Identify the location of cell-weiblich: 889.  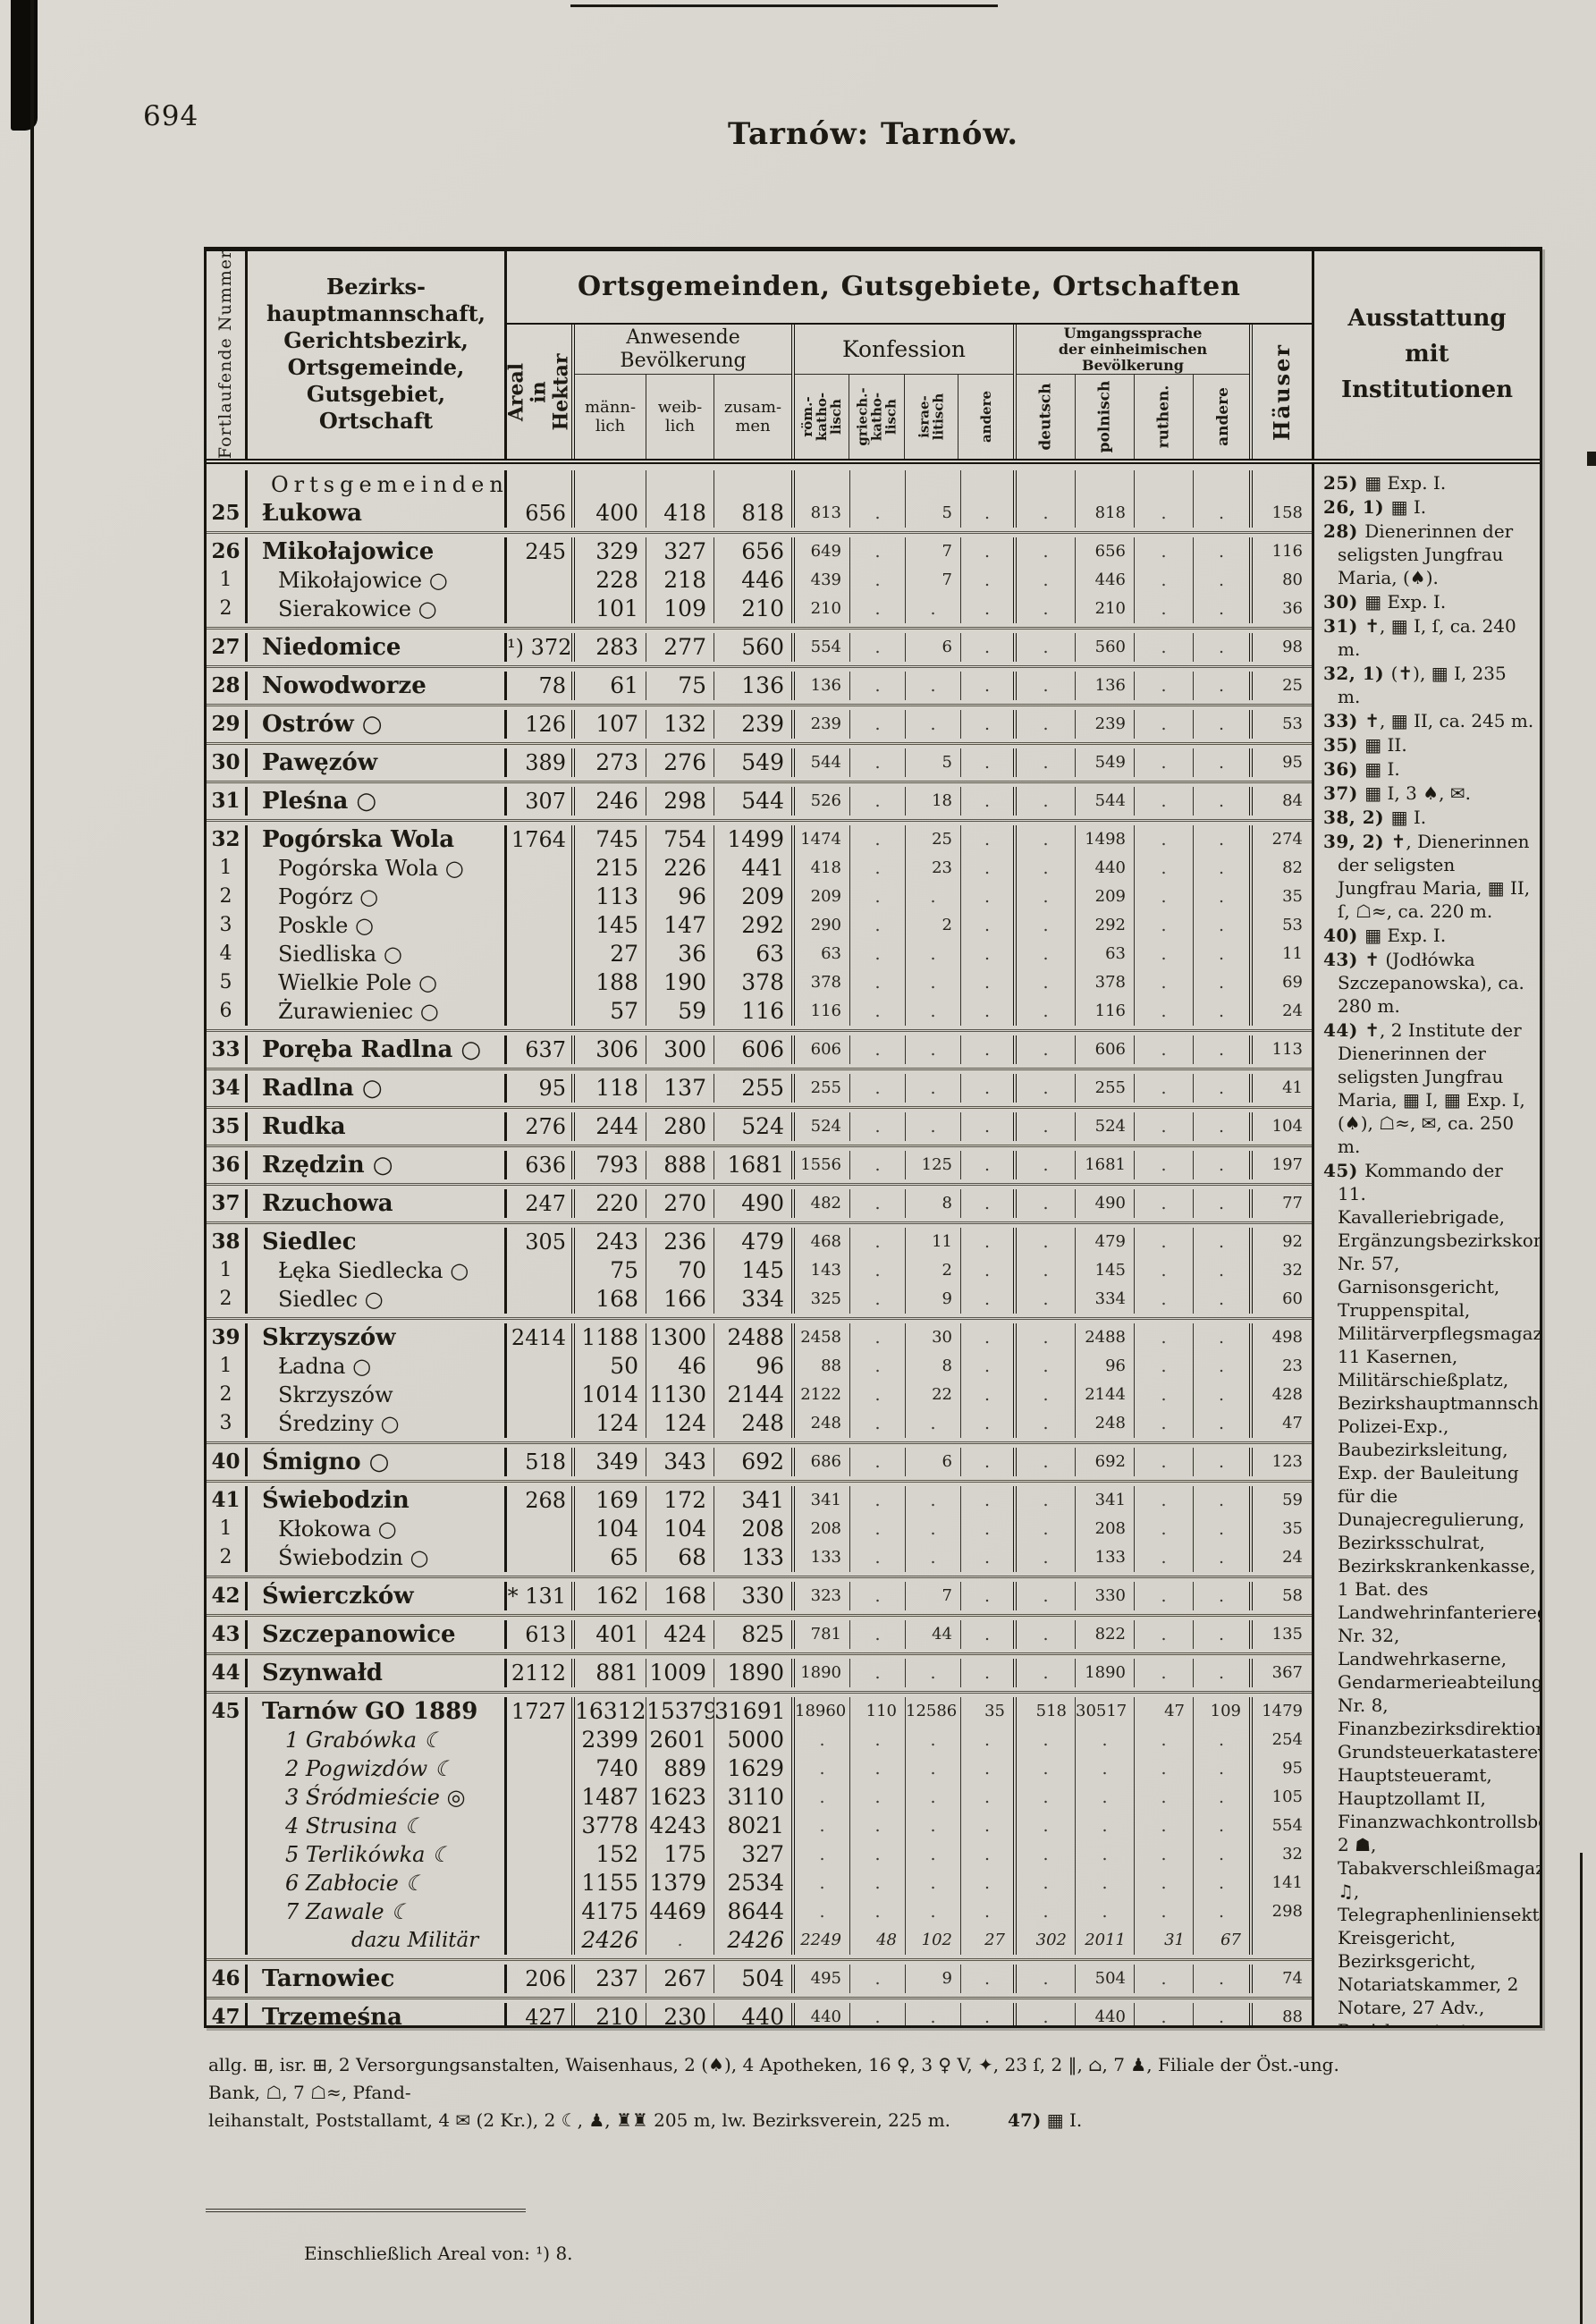
(680, 1768).